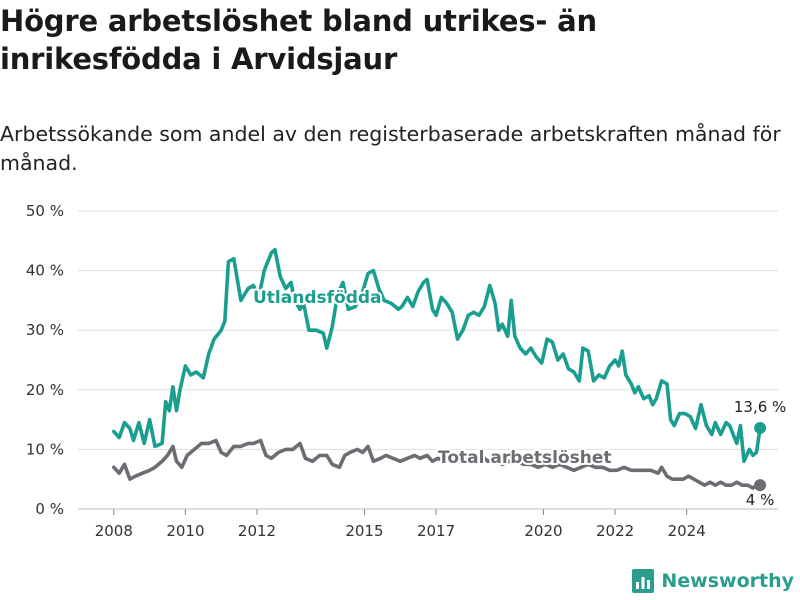 This screenshot has width=800, height=600. What do you see at coordinates (364, 531) in the screenshot?
I see `x-tick-label: 2015` at bounding box center [364, 531].